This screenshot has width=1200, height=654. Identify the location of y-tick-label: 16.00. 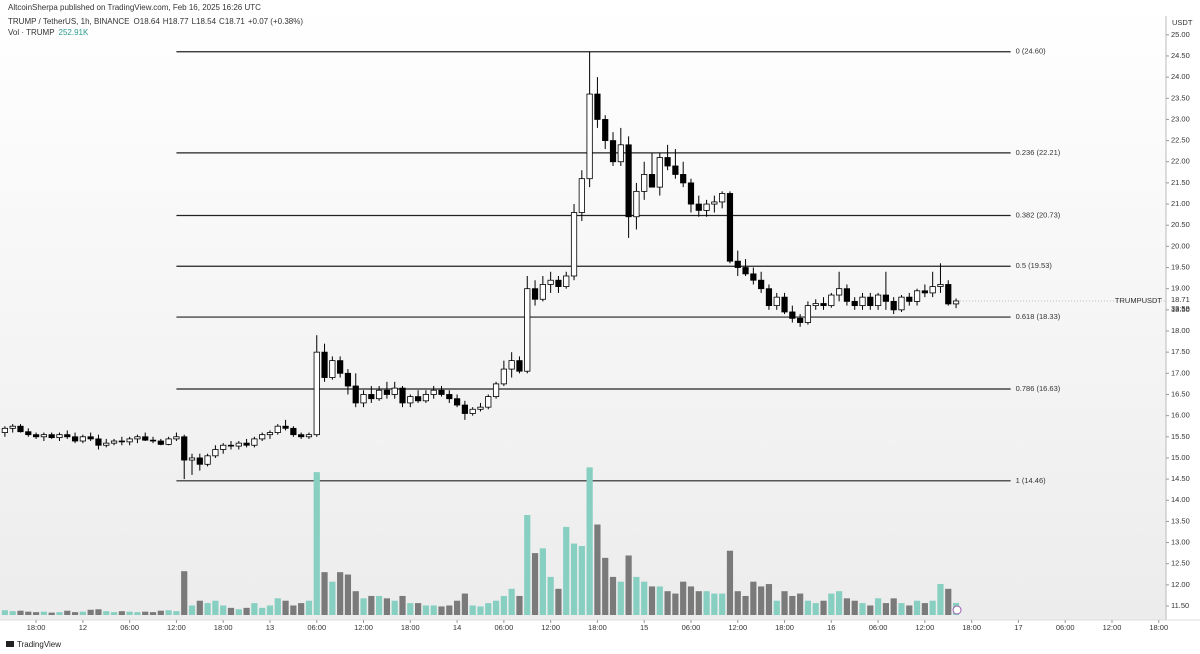
(1180, 415).